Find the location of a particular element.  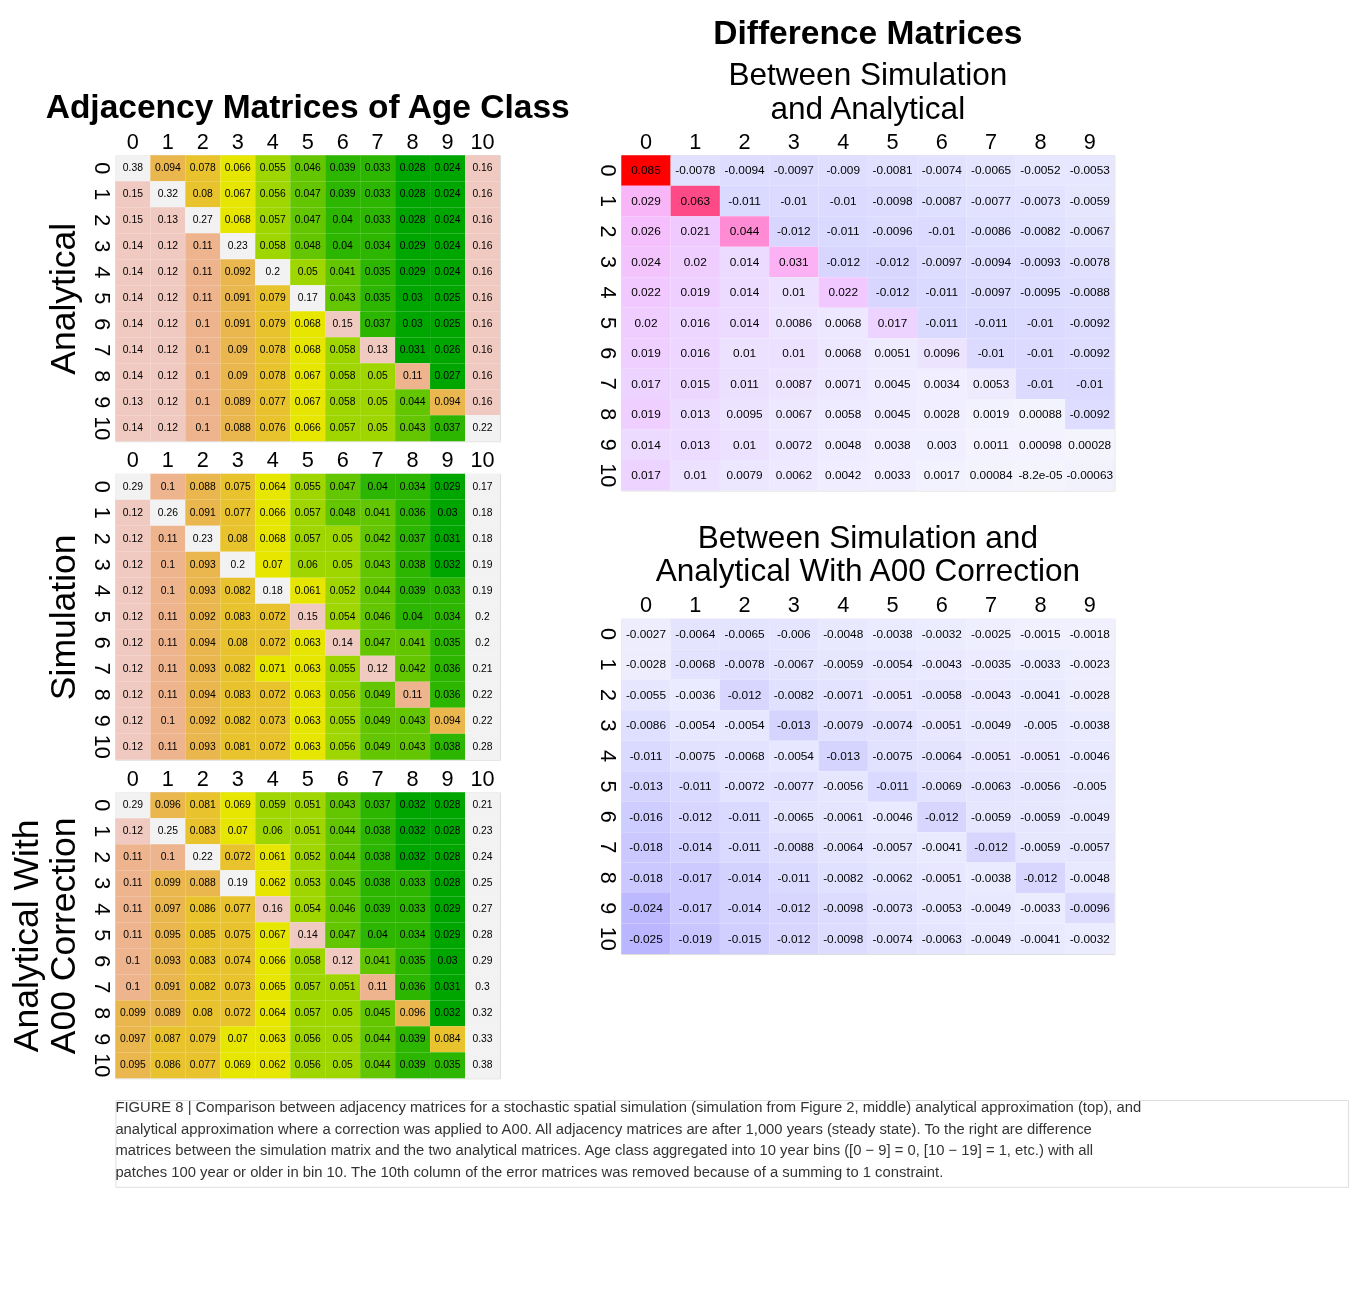

data-label: -0.016 is located at coordinates (646, 816).